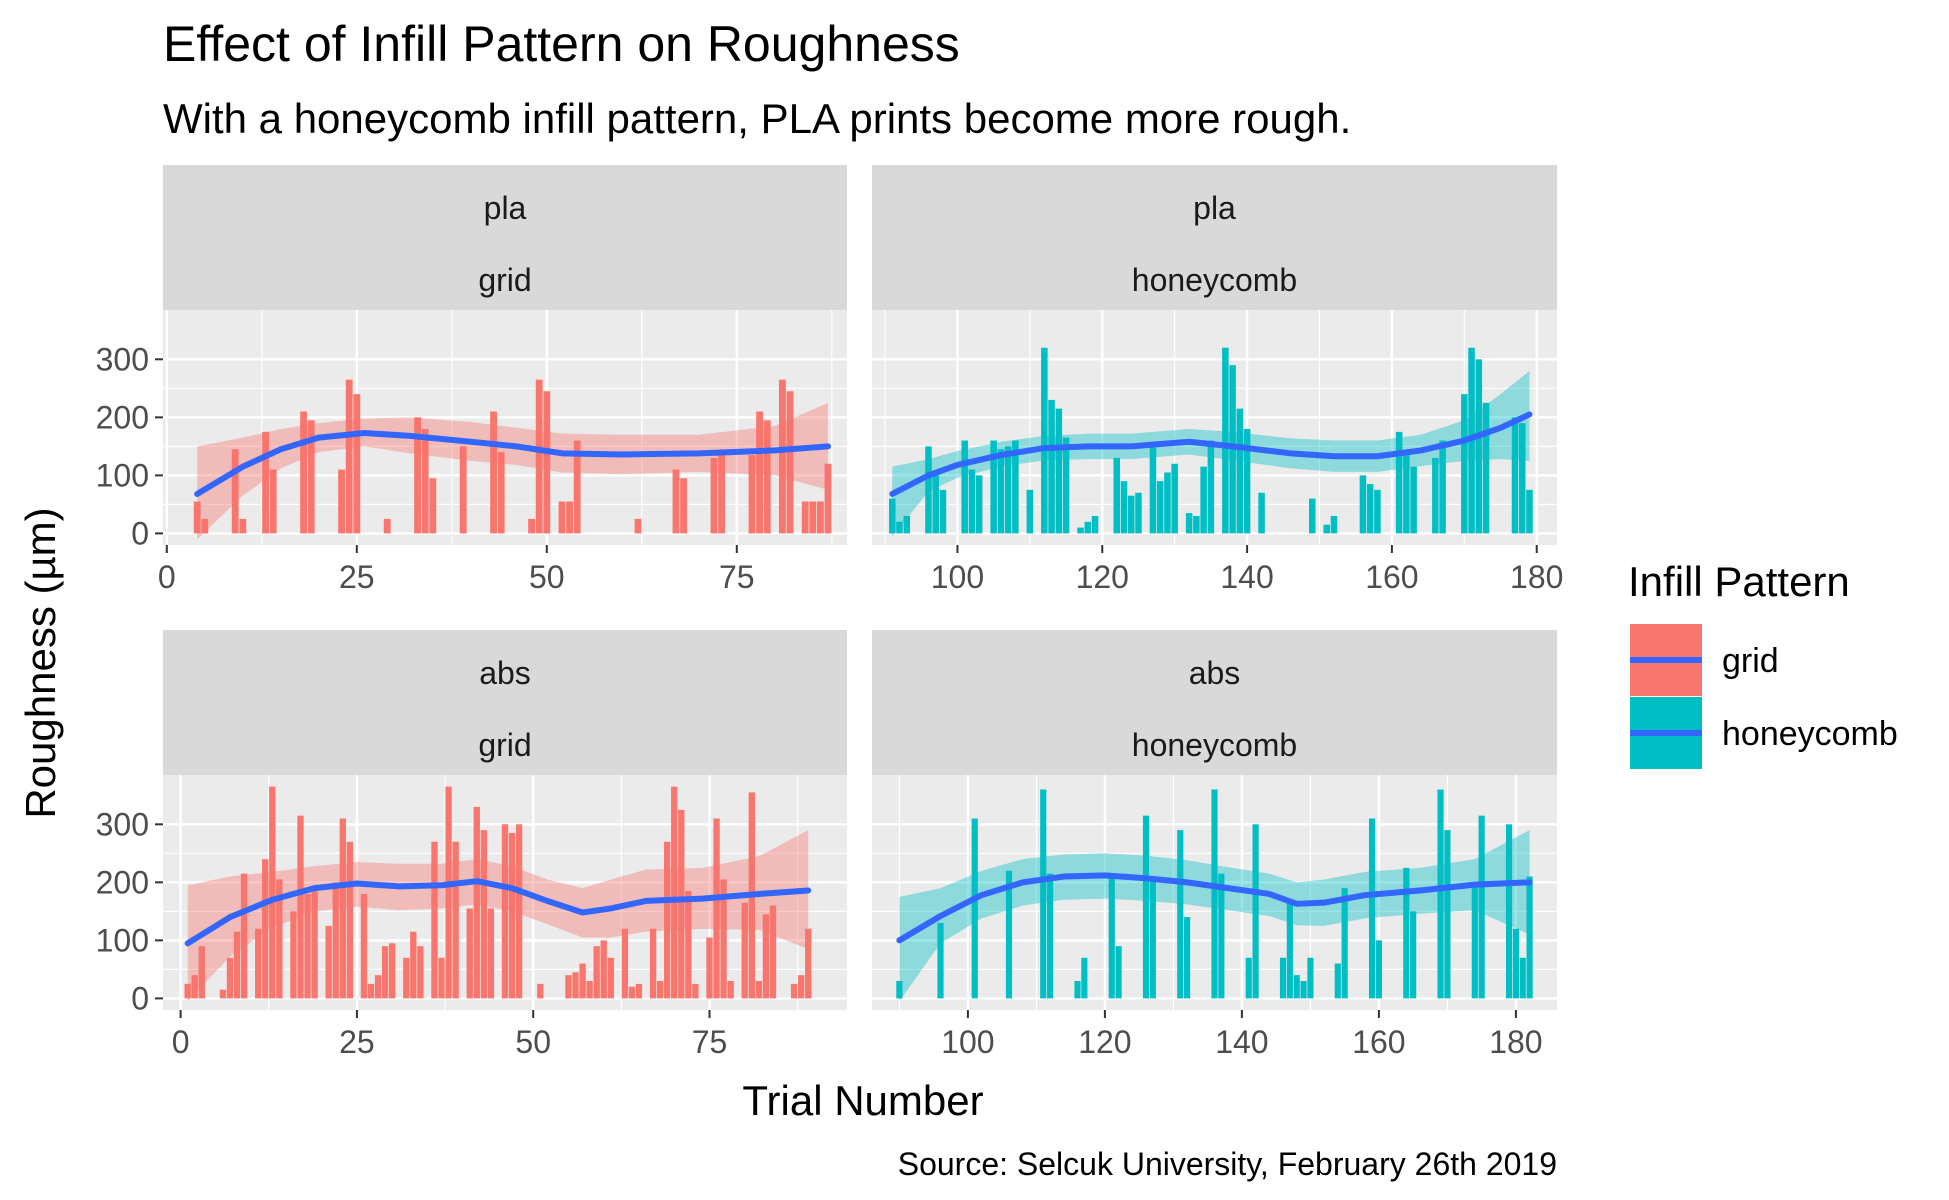 This screenshot has height=1200, width=1949. I want to click on chart-title: Effect of Infill Pattern on Roughness, so click(561, 44).